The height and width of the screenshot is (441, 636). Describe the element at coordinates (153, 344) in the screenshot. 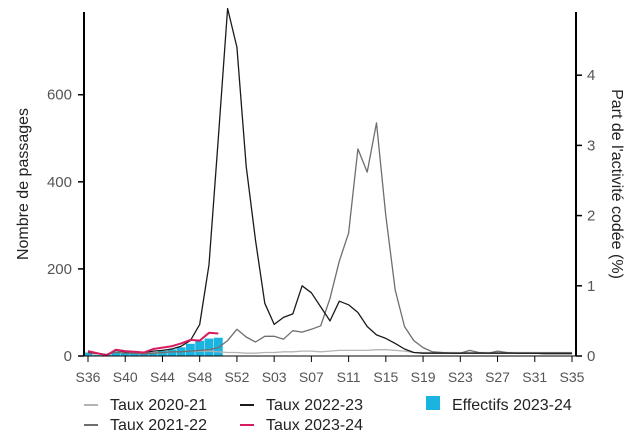

I see `series-line` at that location.